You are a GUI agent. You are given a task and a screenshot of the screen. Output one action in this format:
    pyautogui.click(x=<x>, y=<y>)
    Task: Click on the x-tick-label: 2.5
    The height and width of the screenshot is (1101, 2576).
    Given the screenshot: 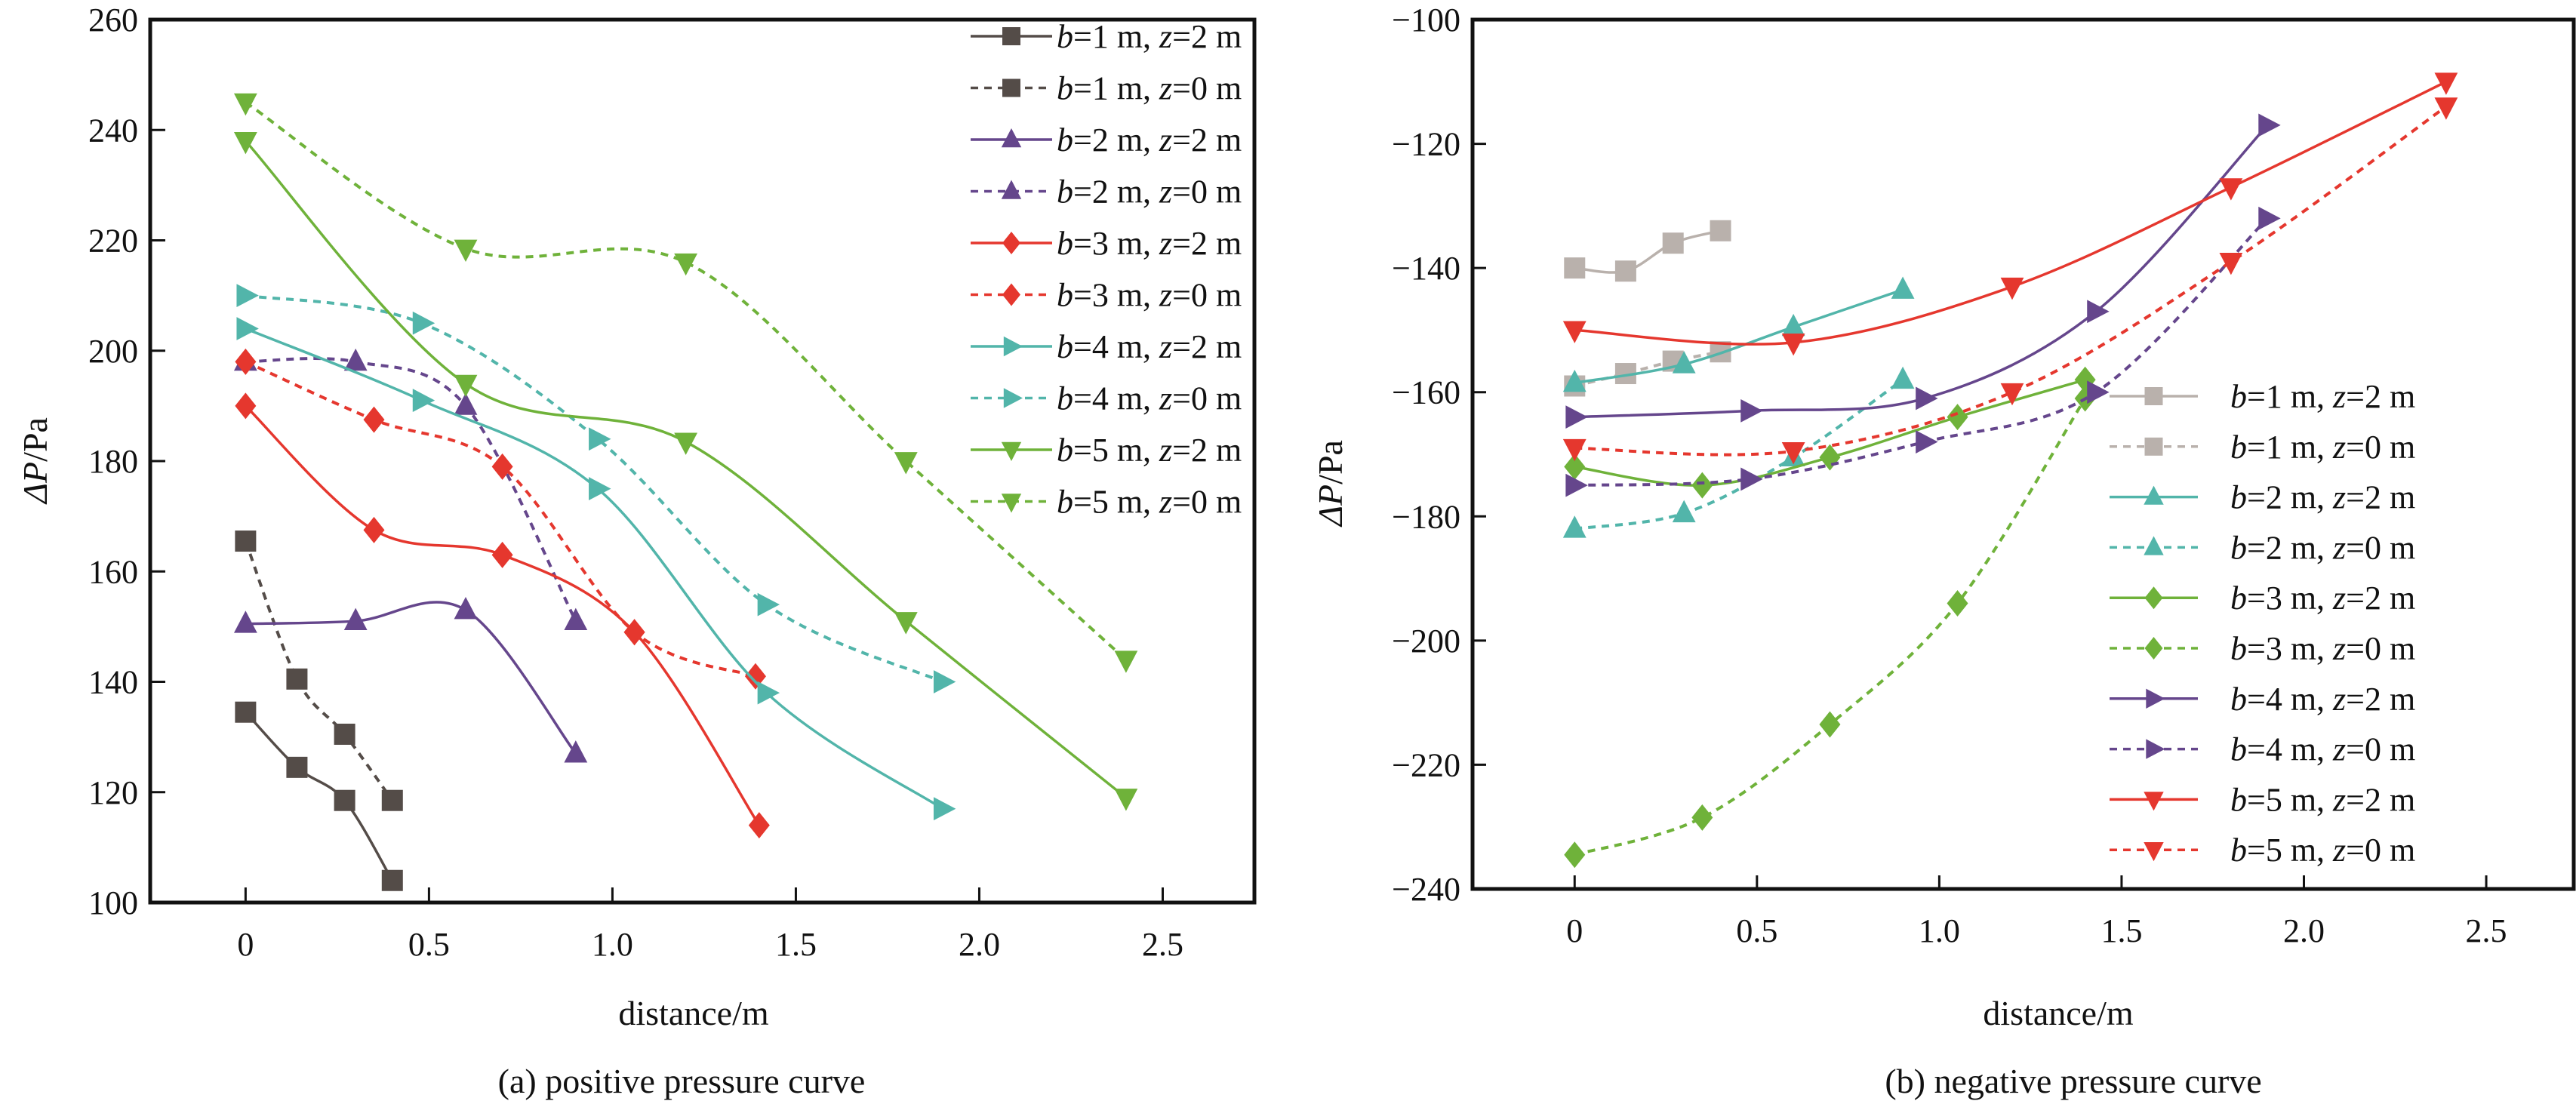 What is the action you would take?
    pyautogui.click(x=1162, y=944)
    